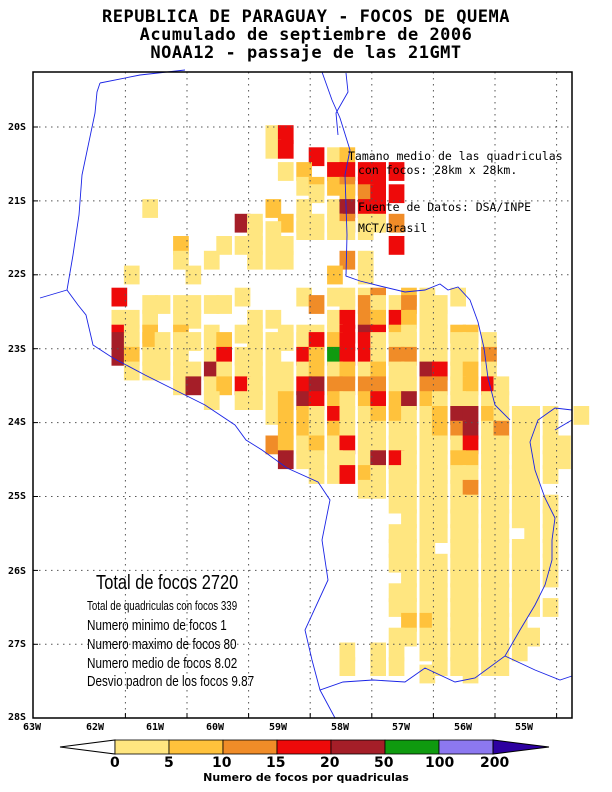  I want to click on lat-label-20s: 20S, so click(17, 127).